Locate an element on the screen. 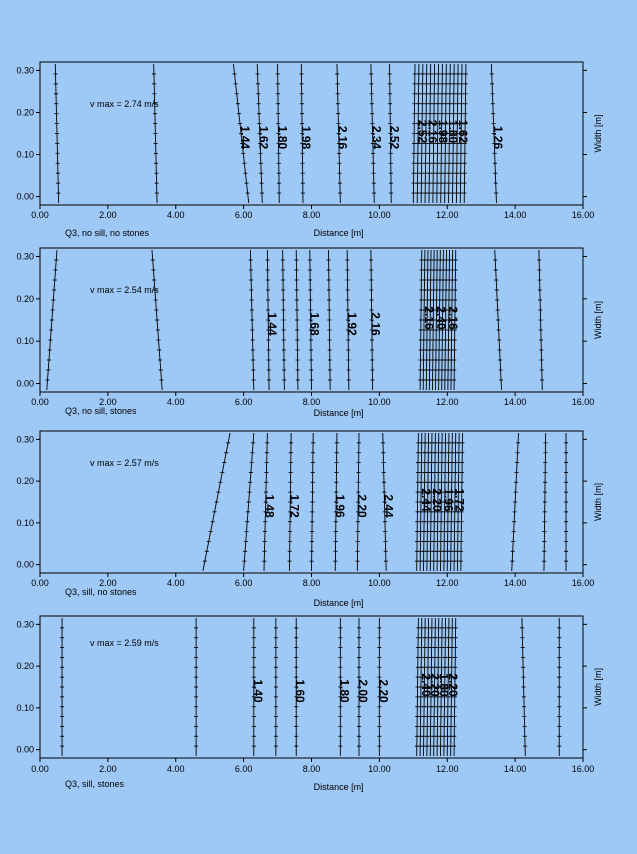 Image resolution: width=637 pixels, height=854 pixels. vmax-label: v max = 2.74 m/s is located at coordinates (124, 104).